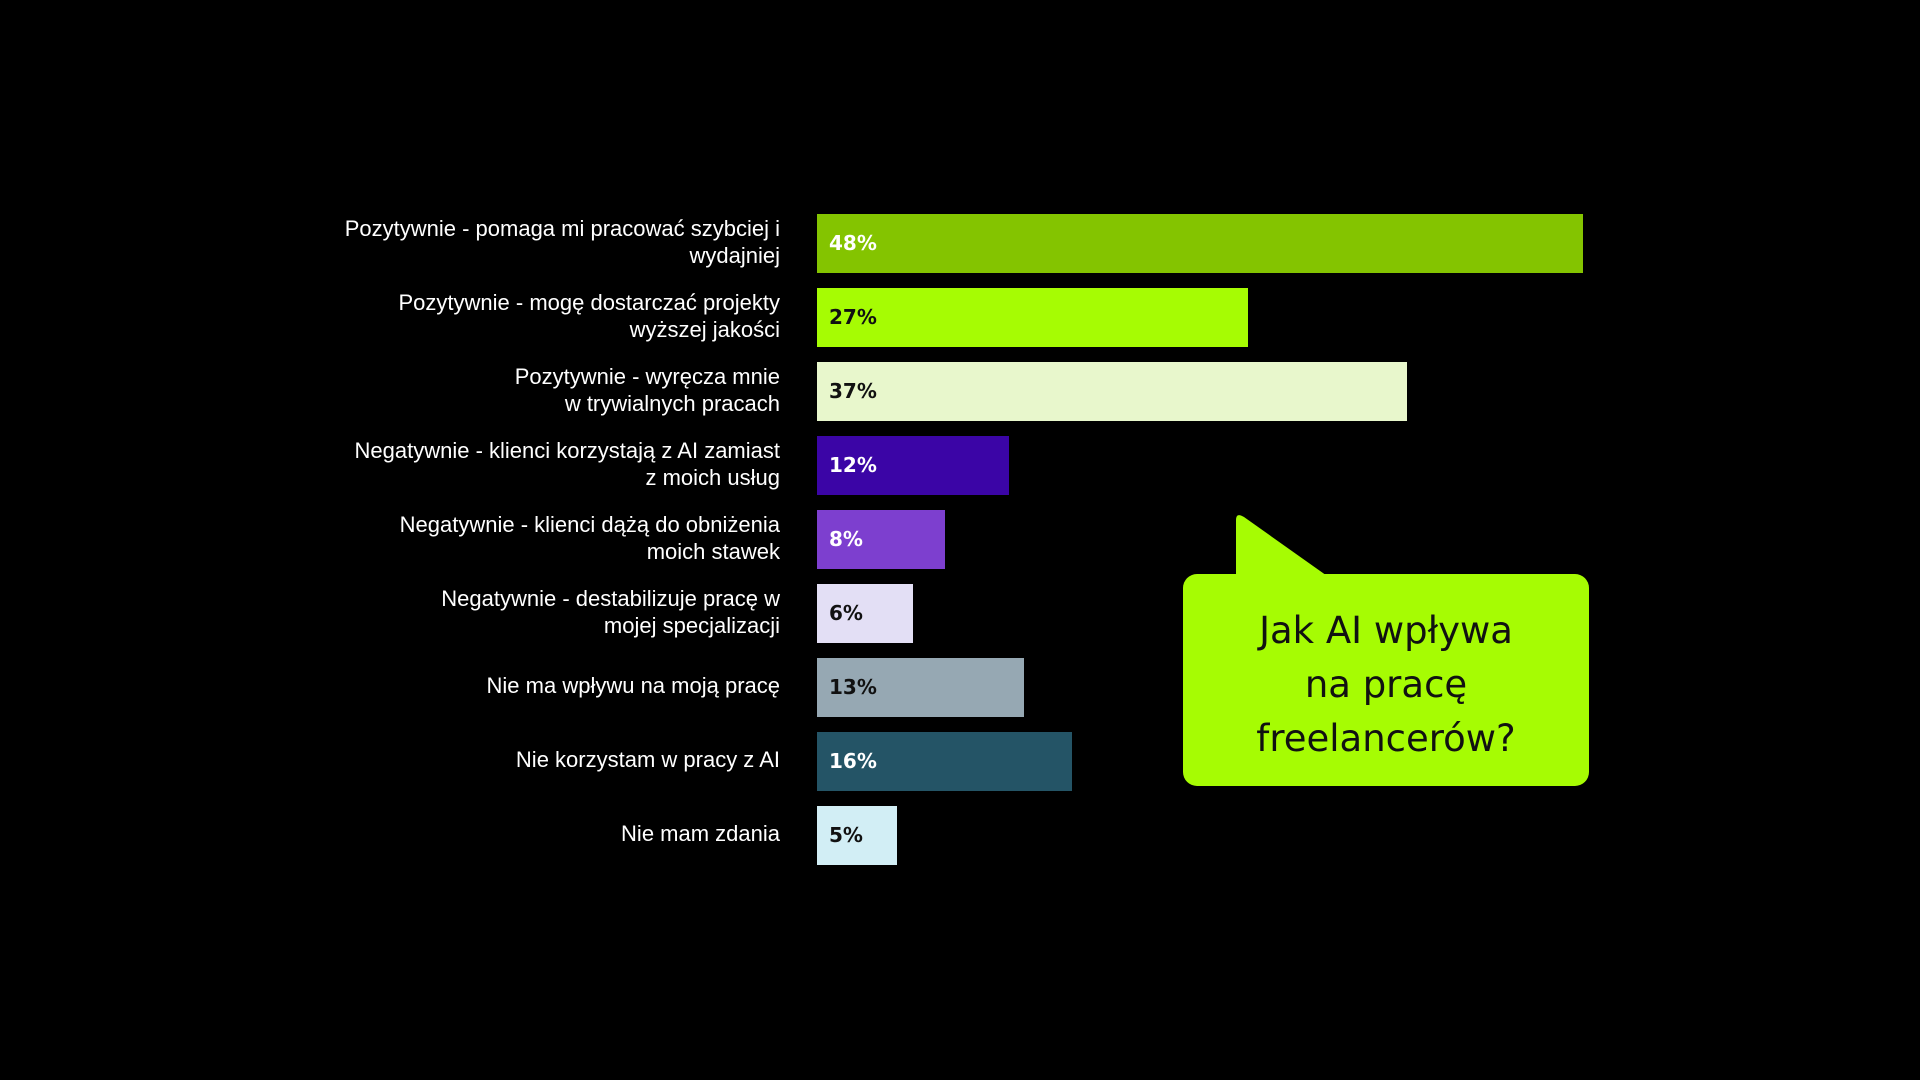 The height and width of the screenshot is (1080, 1920). What do you see at coordinates (853, 391) in the screenshot?
I see `data-label: 37%` at bounding box center [853, 391].